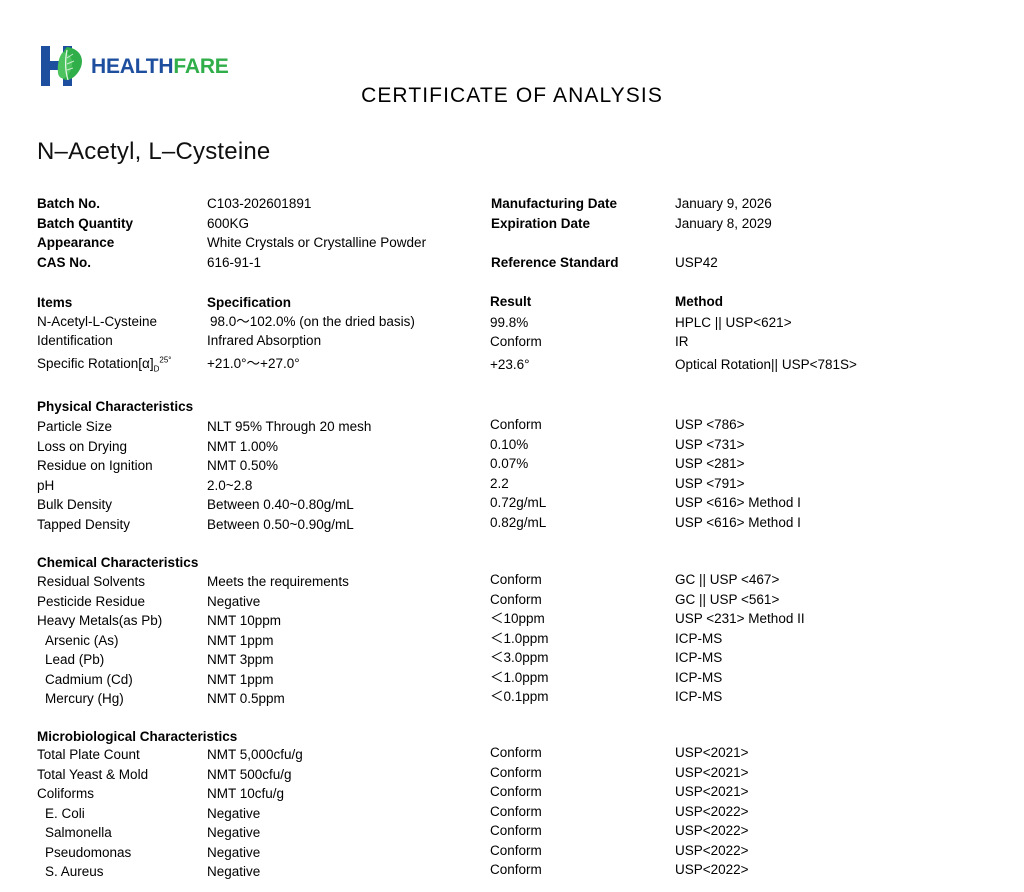  What do you see at coordinates (85, 223) in the screenshot?
I see `batch-quantity-label: Batch Quantity` at bounding box center [85, 223].